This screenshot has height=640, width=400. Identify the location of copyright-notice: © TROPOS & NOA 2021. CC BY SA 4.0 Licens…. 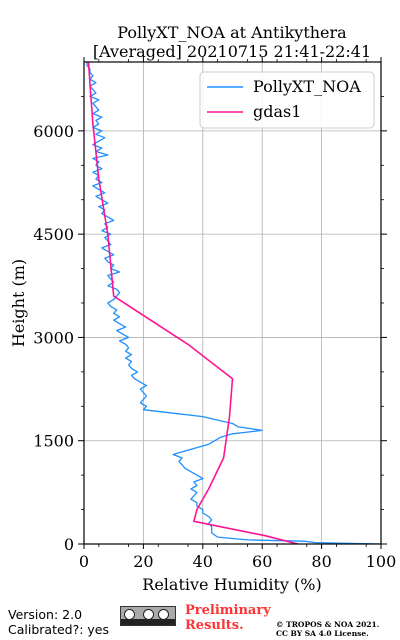
(327, 629).